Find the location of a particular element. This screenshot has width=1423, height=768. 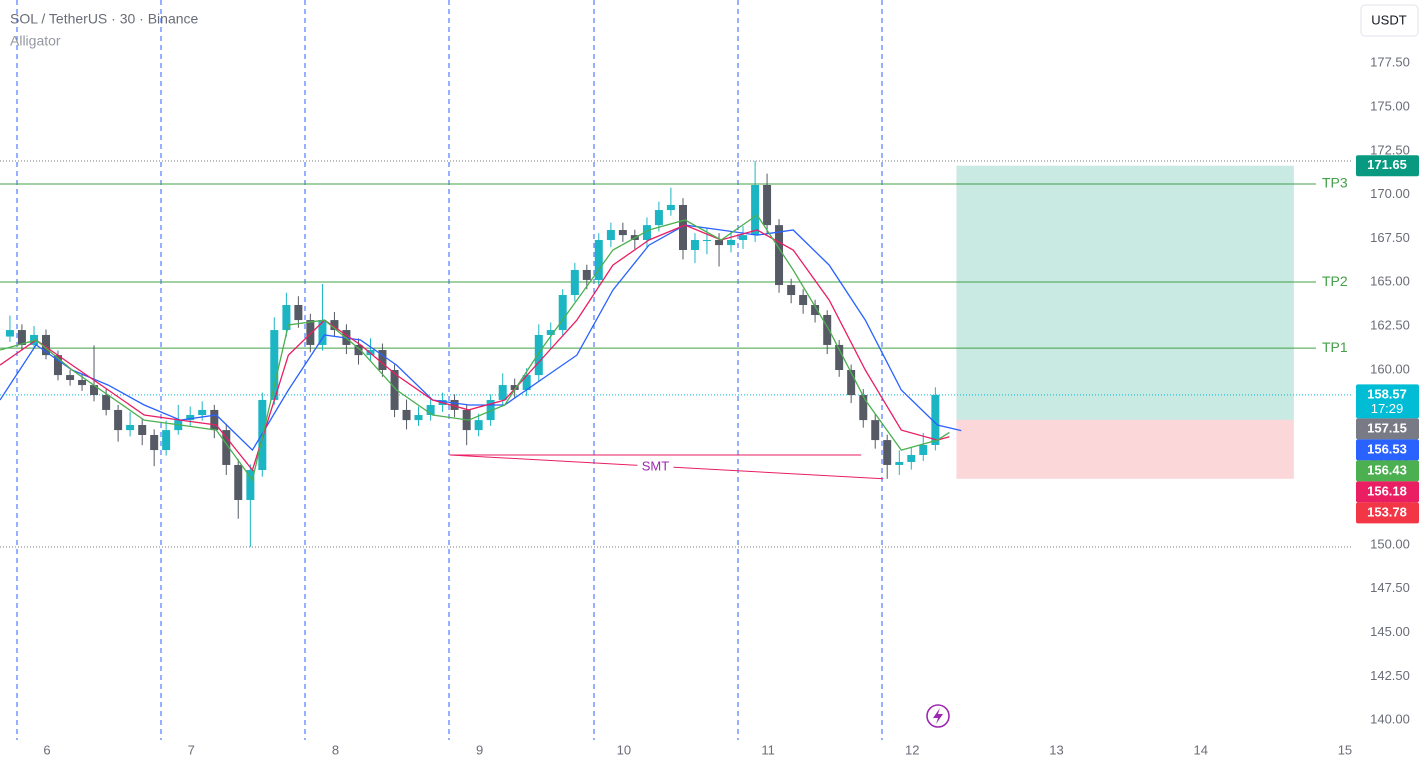

price-label-text: 158.57 is located at coordinates (1387, 393).